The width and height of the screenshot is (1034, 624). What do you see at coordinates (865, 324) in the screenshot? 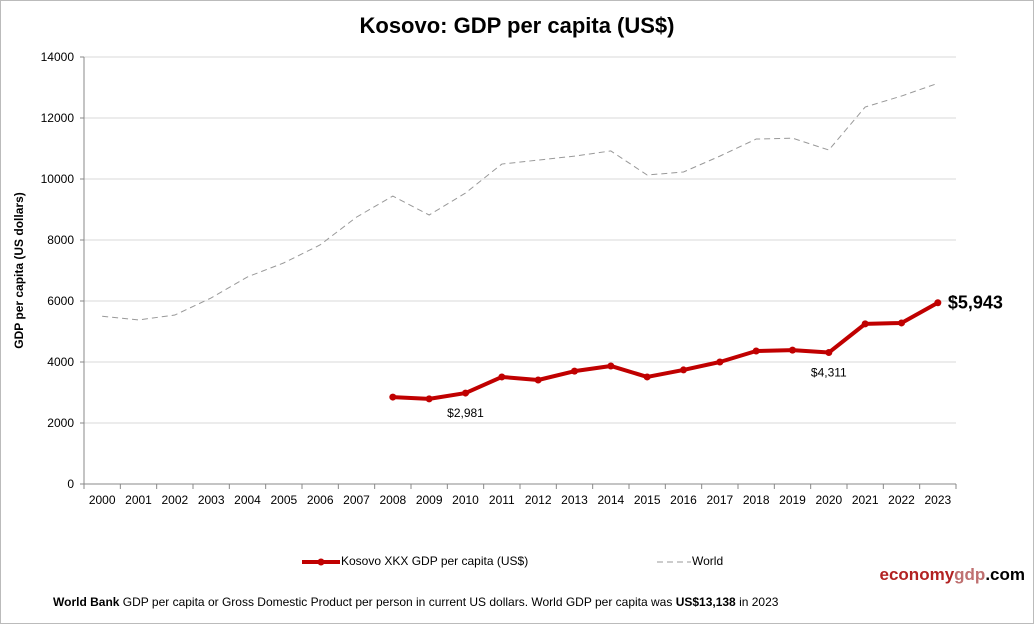
I see `kosovo-point-2021` at bounding box center [865, 324].